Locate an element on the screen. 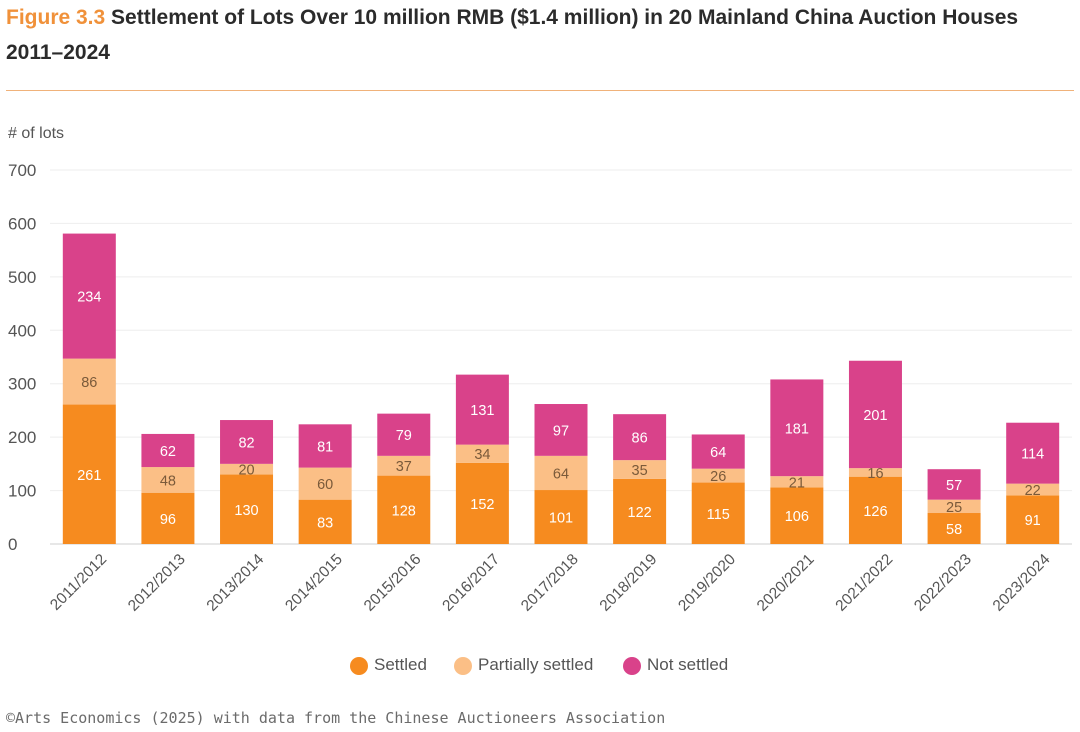  data-label: 79 is located at coordinates (404, 436).